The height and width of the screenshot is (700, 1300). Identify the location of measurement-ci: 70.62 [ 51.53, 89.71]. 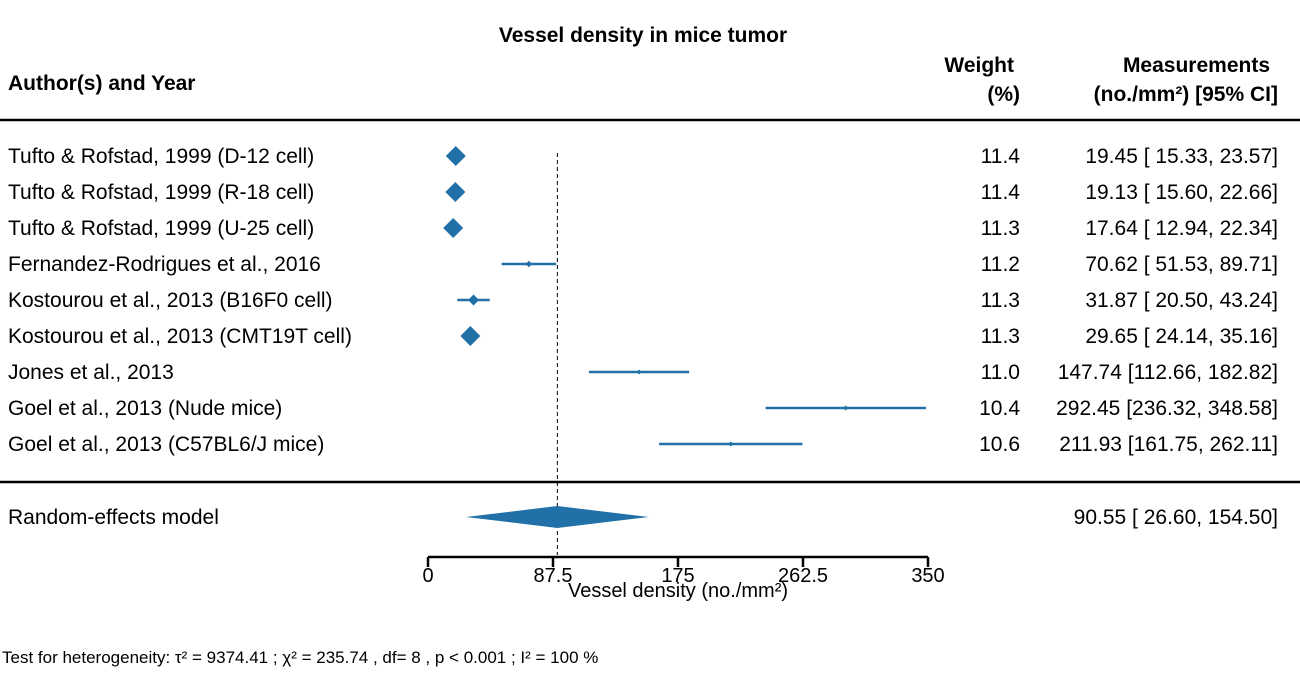
(1181, 264).